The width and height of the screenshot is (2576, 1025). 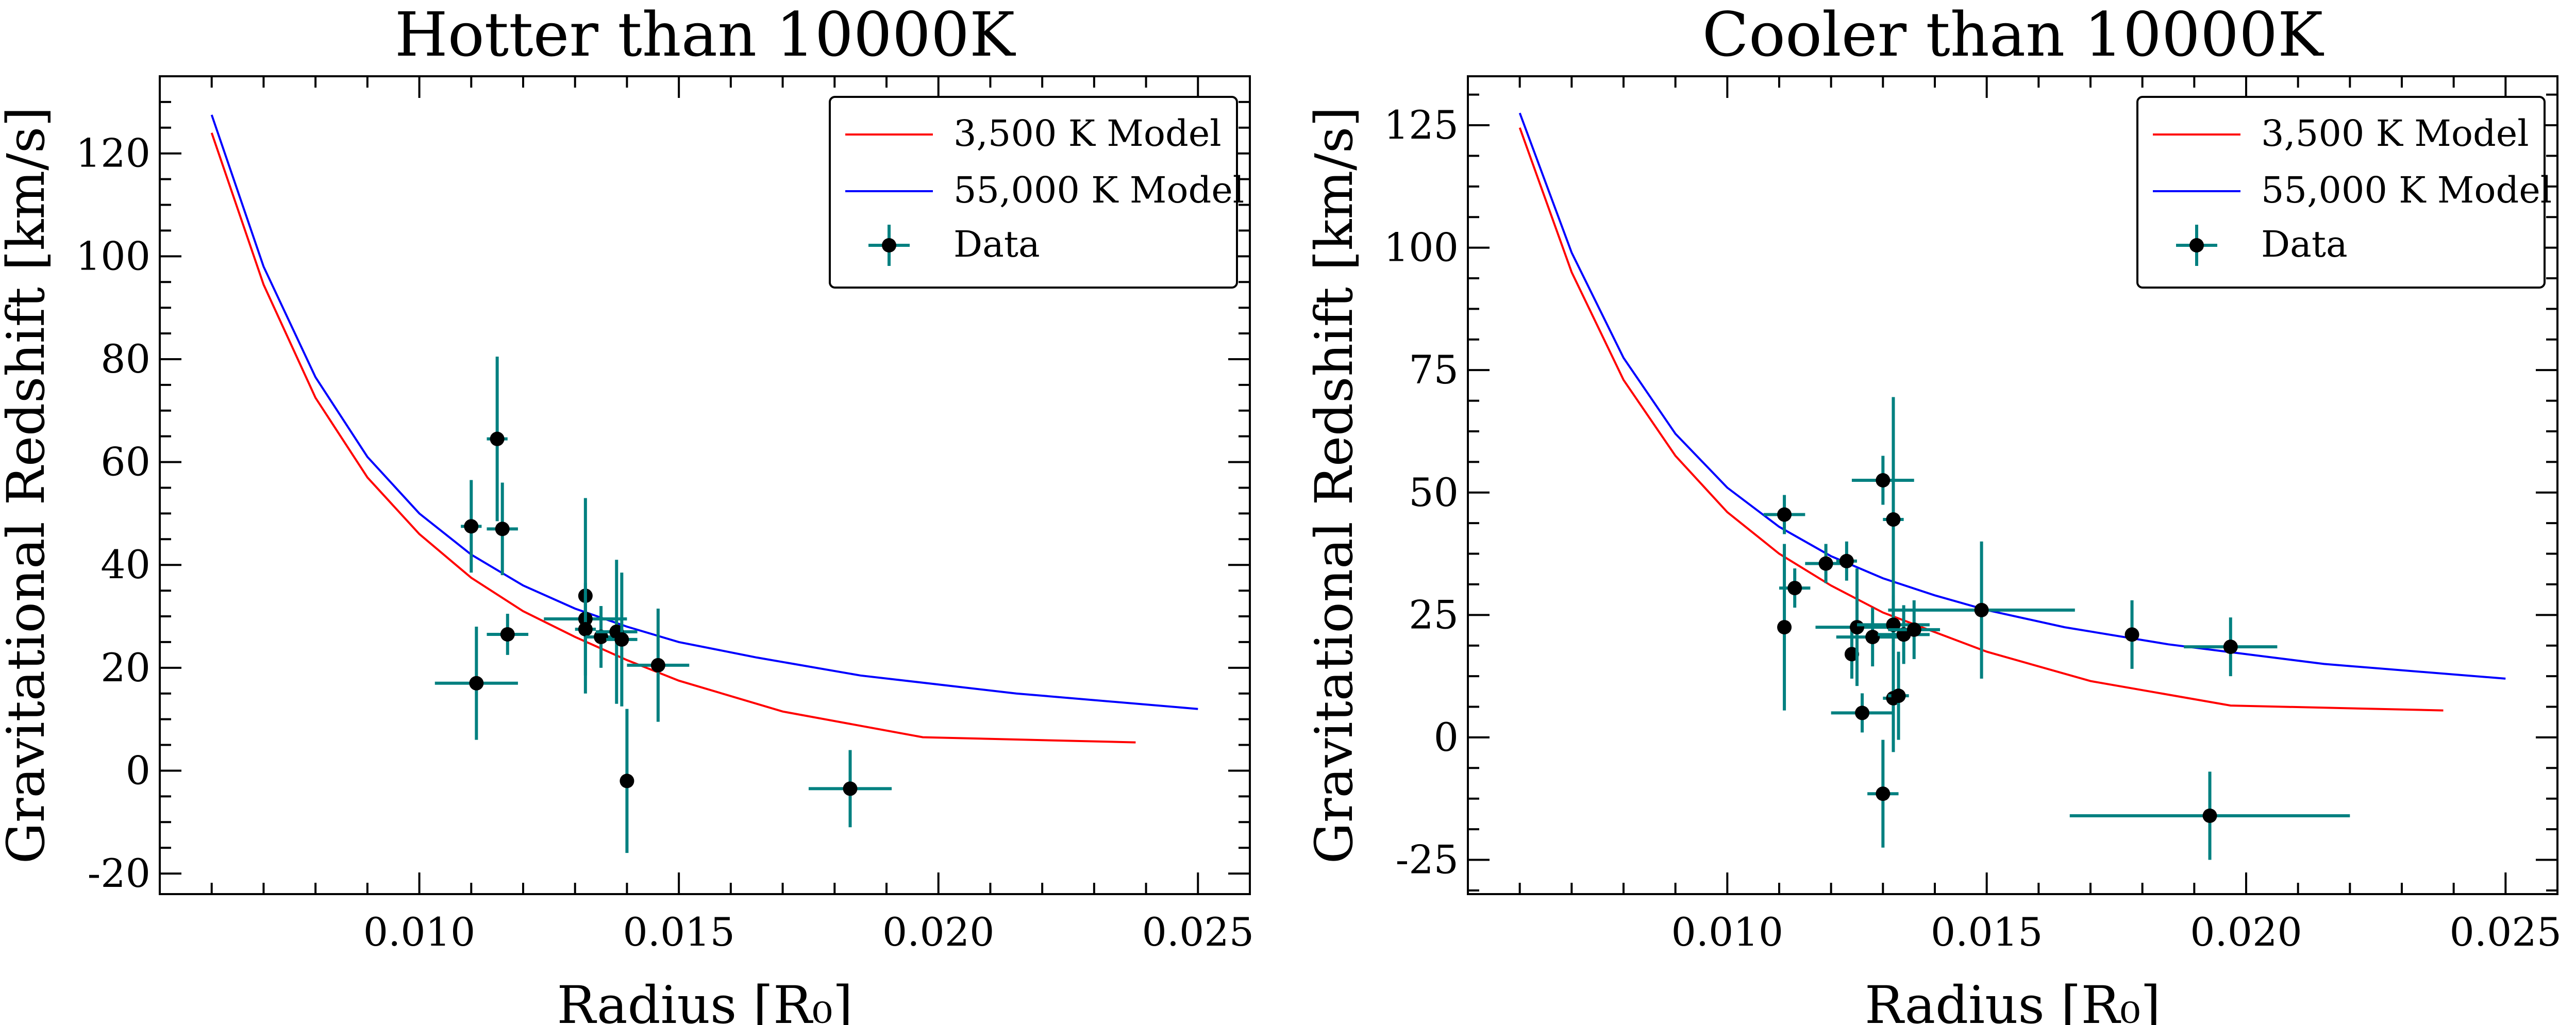 I want to click on chart-title: Hotter than 10000K, so click(x=705, y=35).